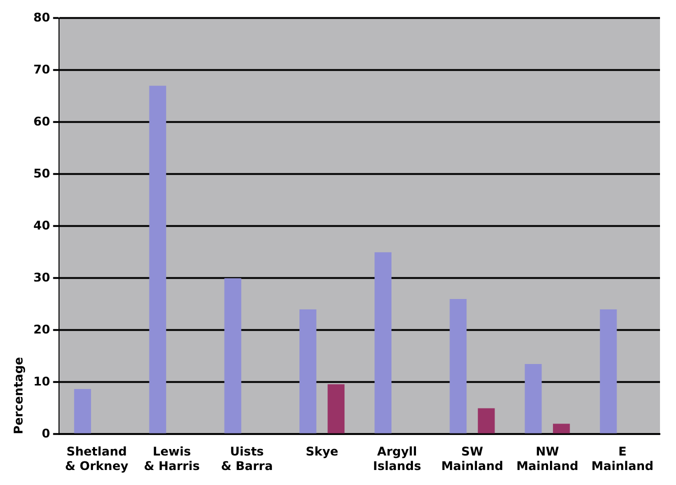 Image resolution: width=676 pixels, height=485 pixels. Describe the element at coordinates (547, 458) in the screenshot. I see `x-tick-label: NW Mainland` at that location.